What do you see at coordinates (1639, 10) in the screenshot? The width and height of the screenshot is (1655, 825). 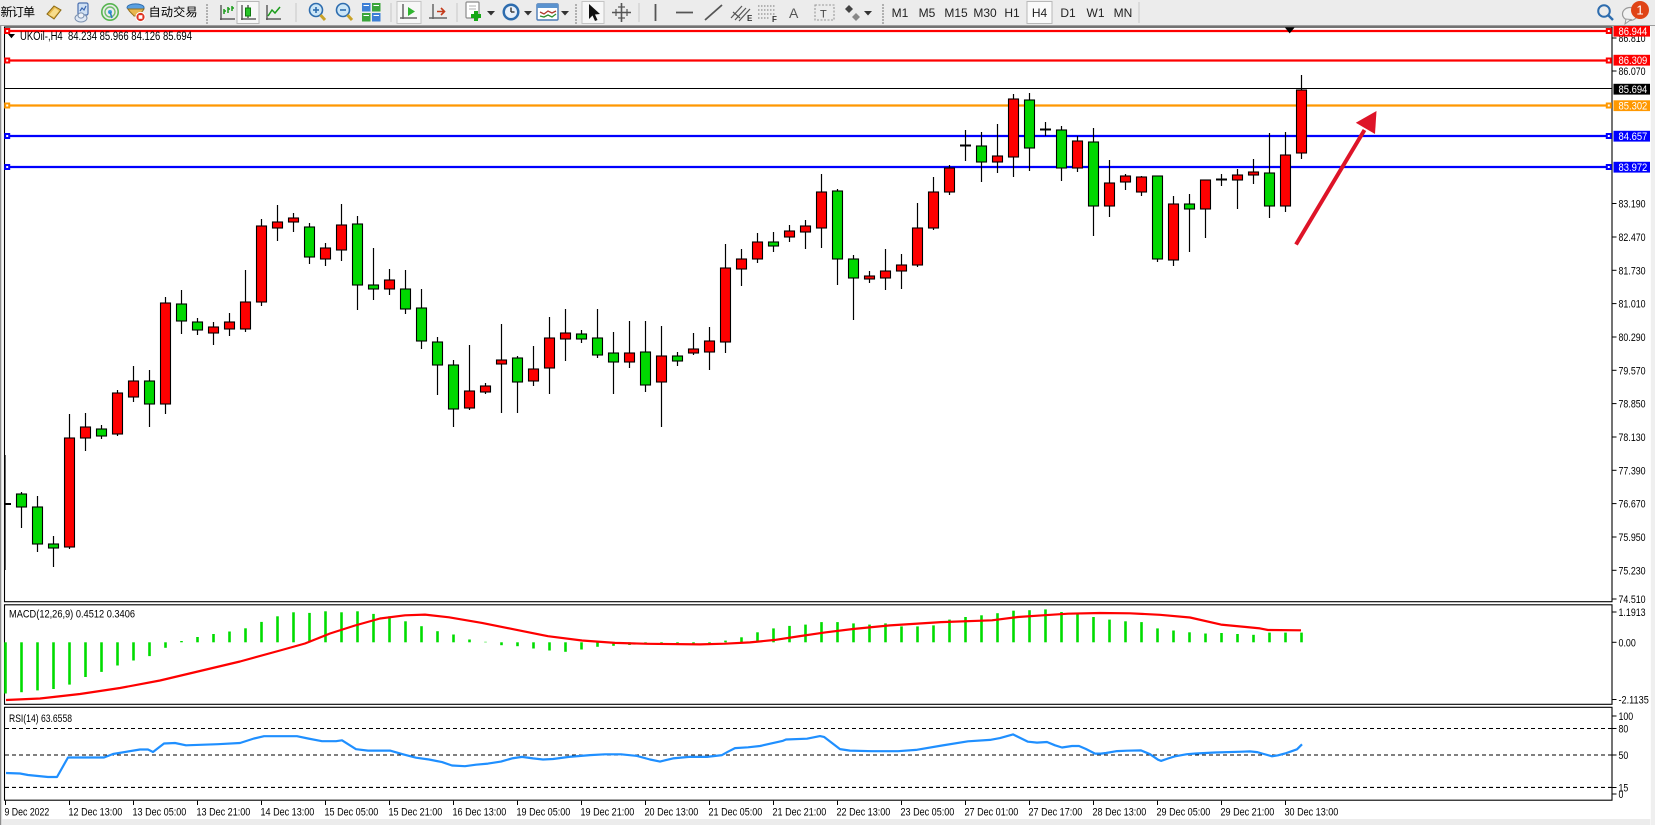 I see `svg-text: 1` at bounding box center [1639, 10].